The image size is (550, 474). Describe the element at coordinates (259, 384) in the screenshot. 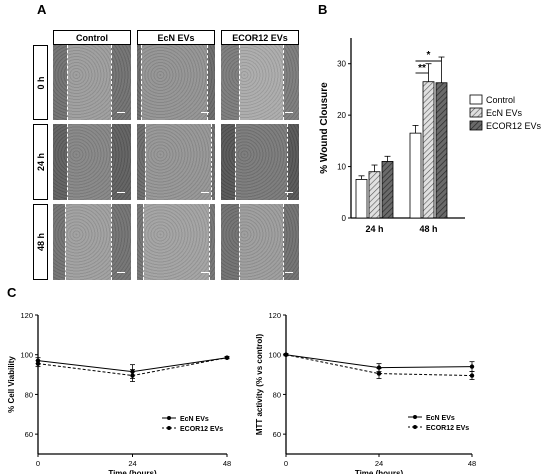

I see `y-axis-label: MTT activity (% vs control)` at that location.